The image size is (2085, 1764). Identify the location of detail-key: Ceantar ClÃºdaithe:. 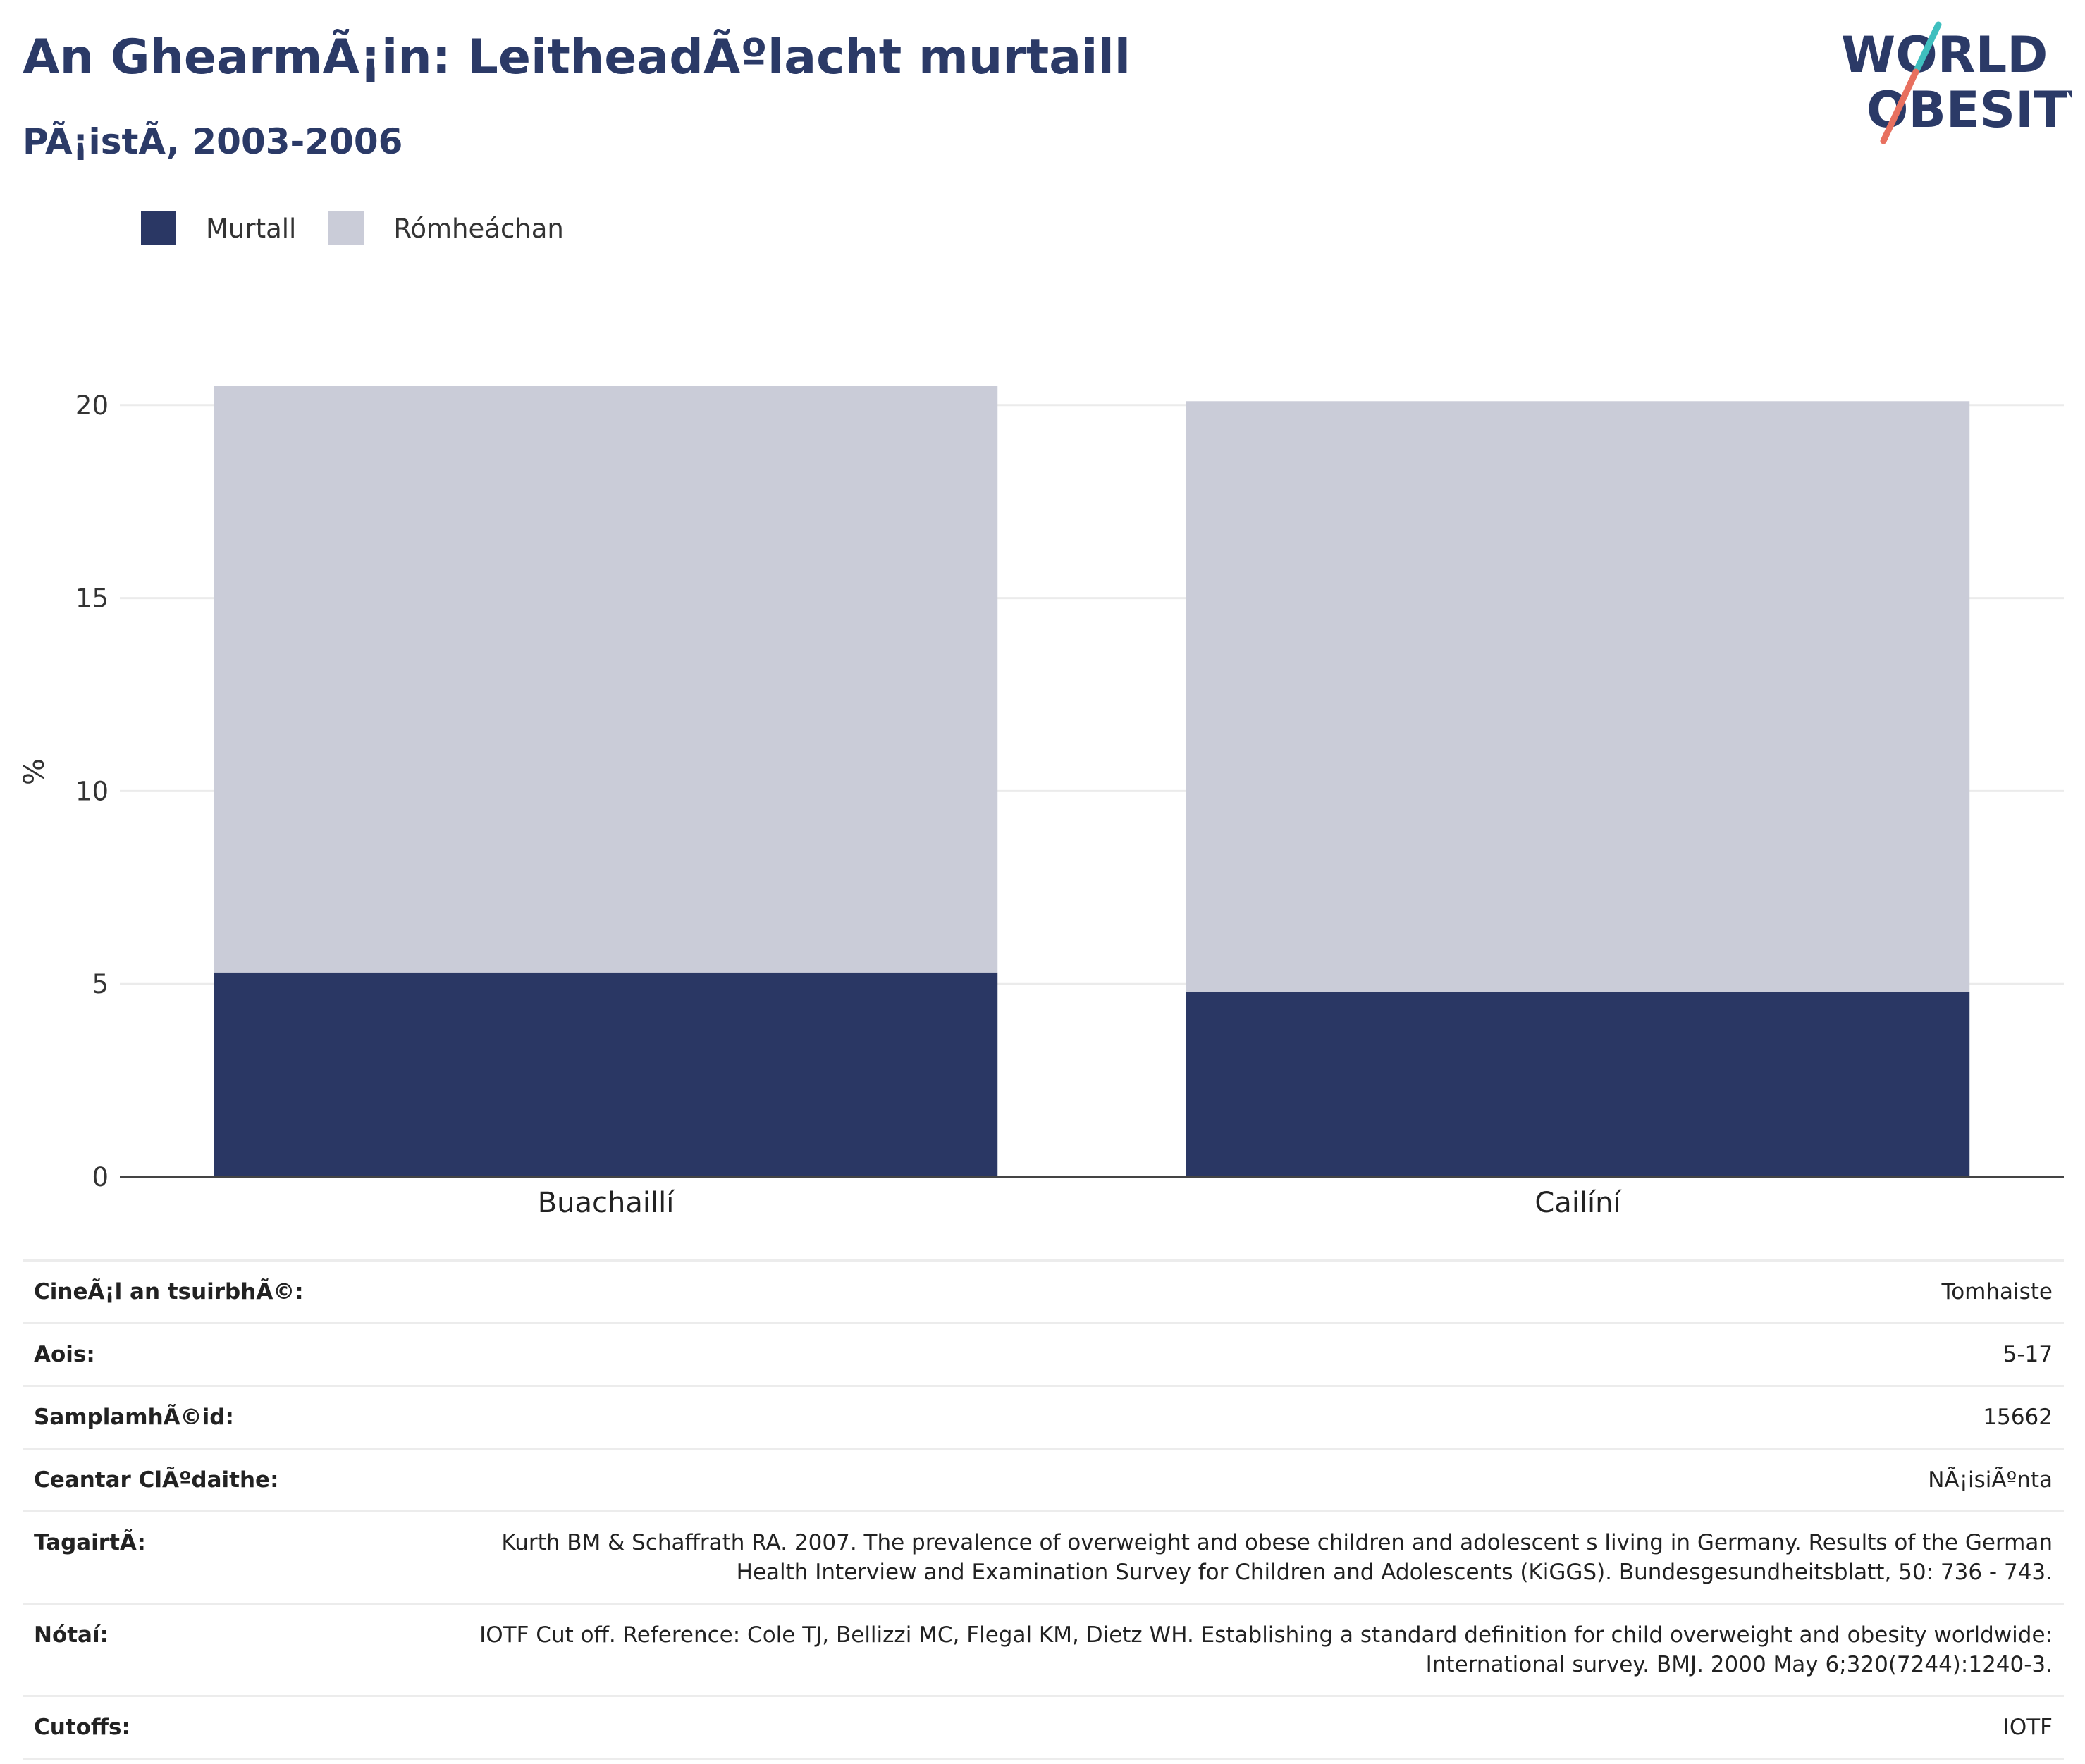
(218, 1480).